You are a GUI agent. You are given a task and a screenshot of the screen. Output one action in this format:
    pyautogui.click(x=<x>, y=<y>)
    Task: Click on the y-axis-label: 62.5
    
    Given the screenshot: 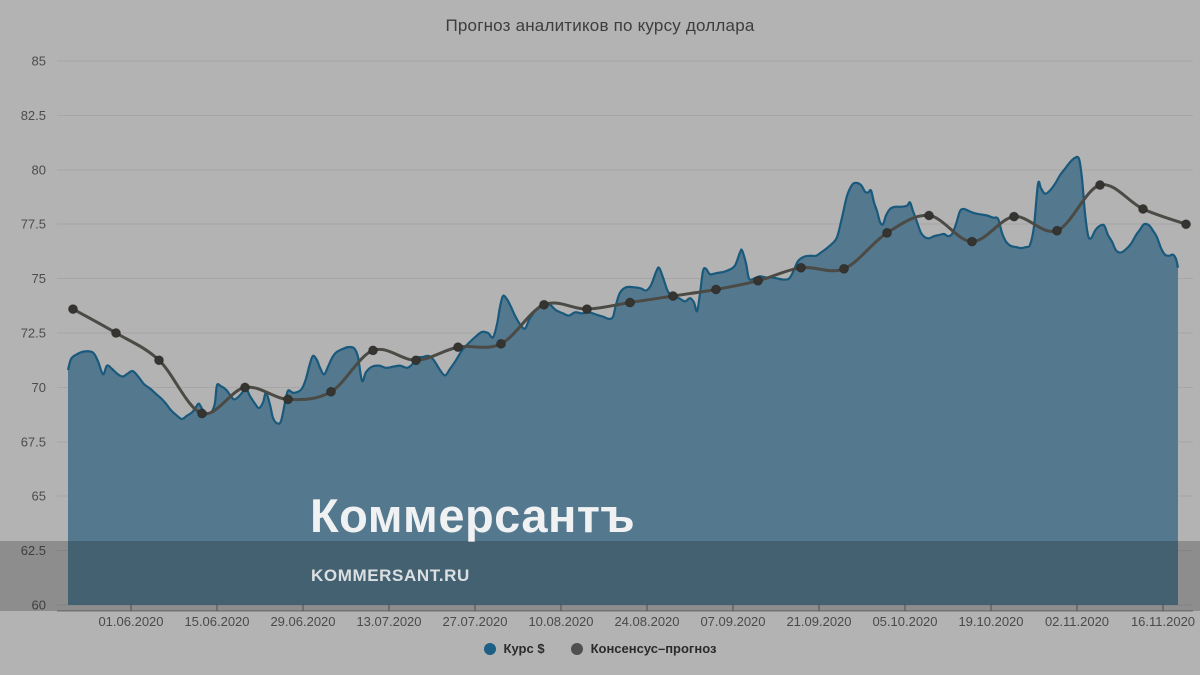 What is the action you would take?
    pyautogui.click(x=33, y=550)
    